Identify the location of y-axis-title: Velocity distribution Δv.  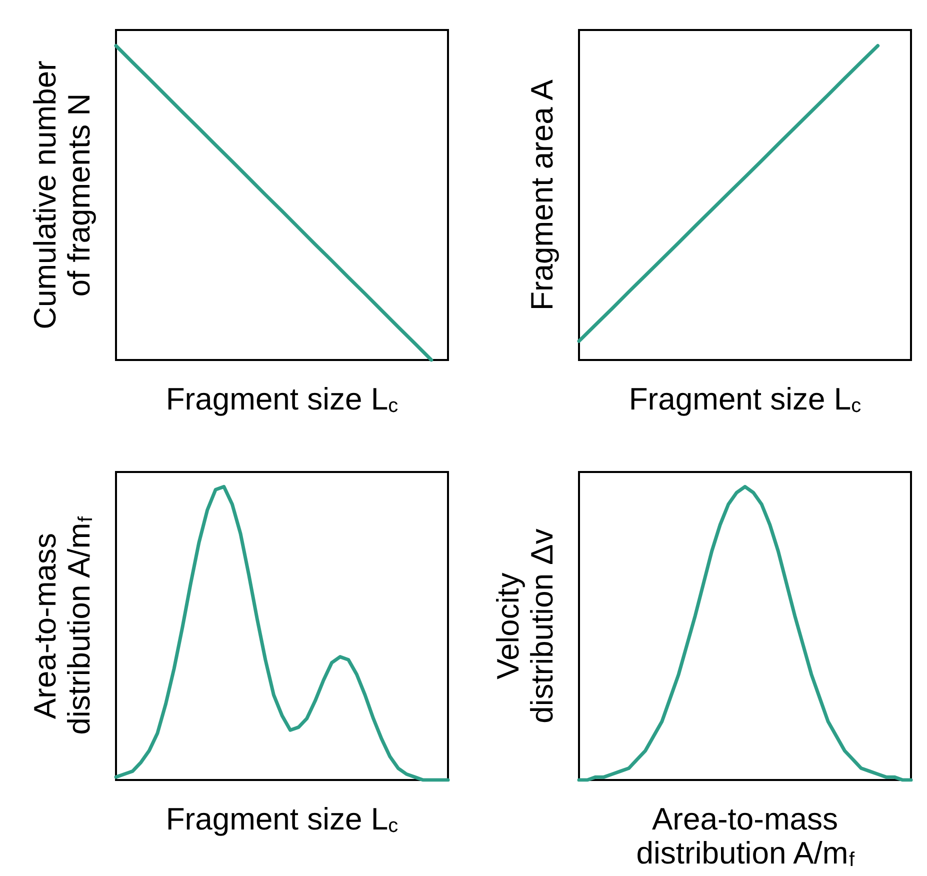
(525, 626).